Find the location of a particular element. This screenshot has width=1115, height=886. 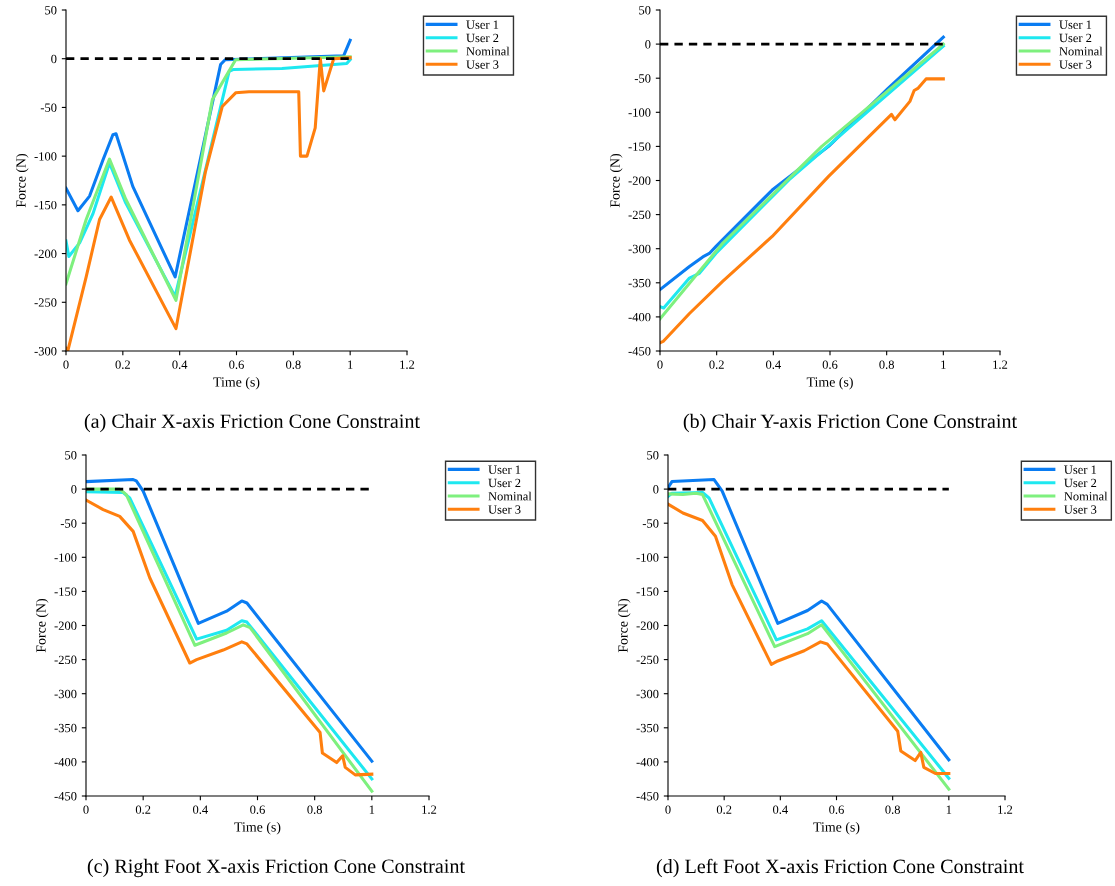

text: (d) Left Foot X-axis Friction Cone Constraint is located at coordinates (840, 868).